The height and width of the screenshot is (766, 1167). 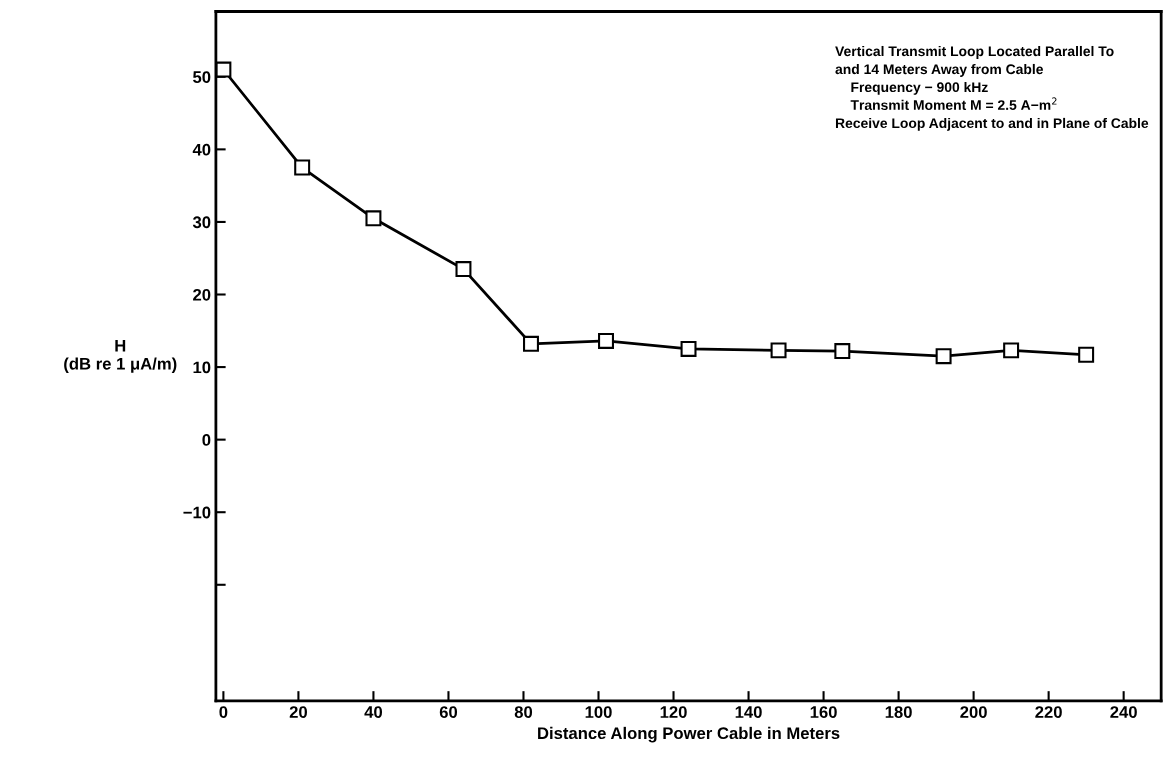 What do you see at coordinates (448, 712) in the screenshot?
I see `x-tick-label: 60` at bounding box center [448, 712].